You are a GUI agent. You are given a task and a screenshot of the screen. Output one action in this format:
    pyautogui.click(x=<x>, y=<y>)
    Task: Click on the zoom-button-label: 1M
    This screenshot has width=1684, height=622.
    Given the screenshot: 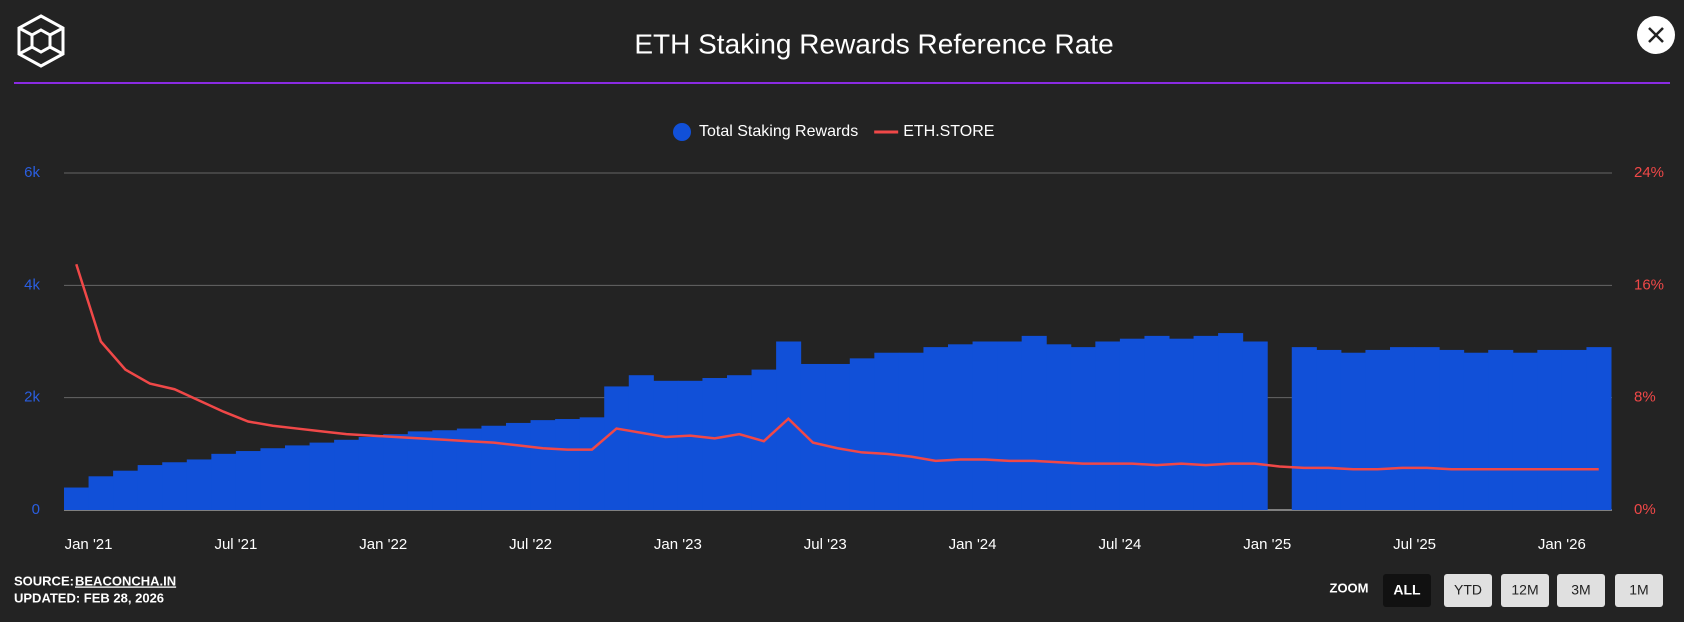 What is the action you would take?
    pyautogui.click(x=1638, y=590)
    